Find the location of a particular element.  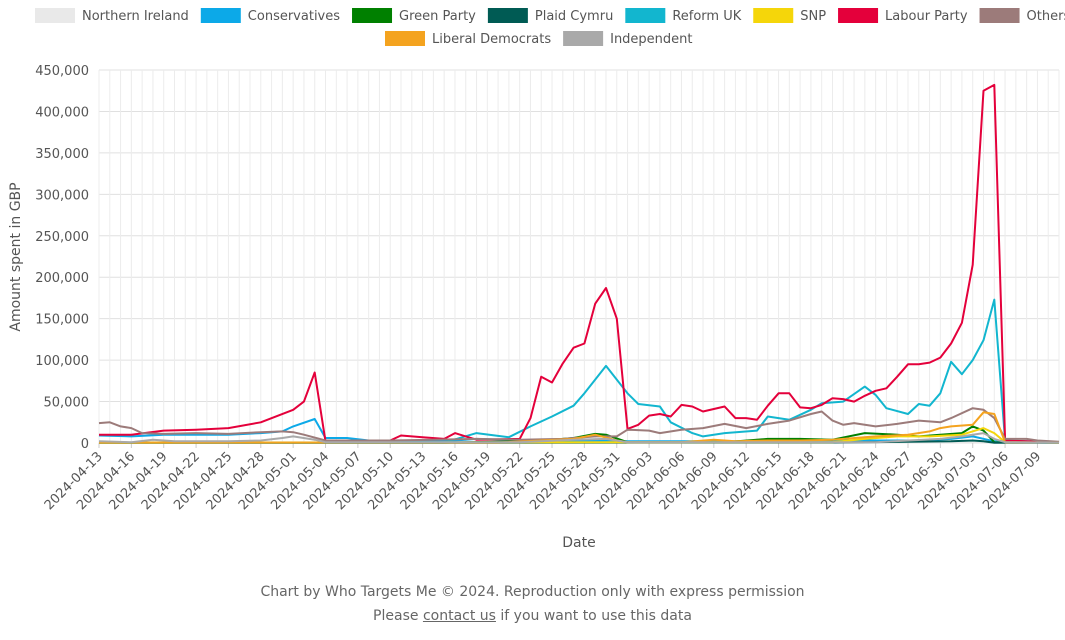

legend-item-liberal-democrats: Liberal Democrats is located at coordinates (468, 39).